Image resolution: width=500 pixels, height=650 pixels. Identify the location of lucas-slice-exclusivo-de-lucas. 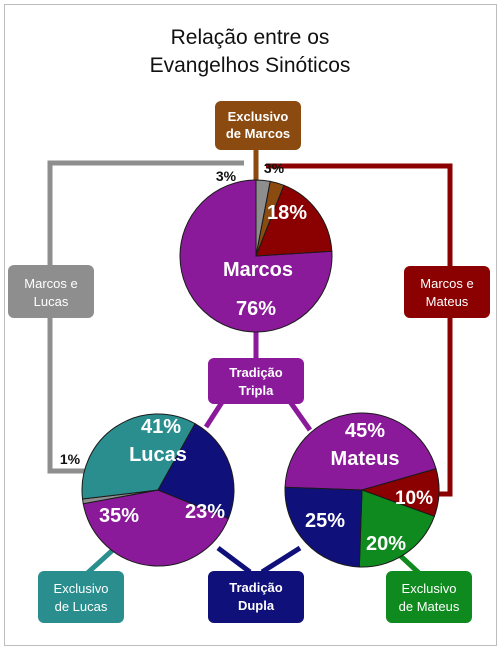
(138, 456).